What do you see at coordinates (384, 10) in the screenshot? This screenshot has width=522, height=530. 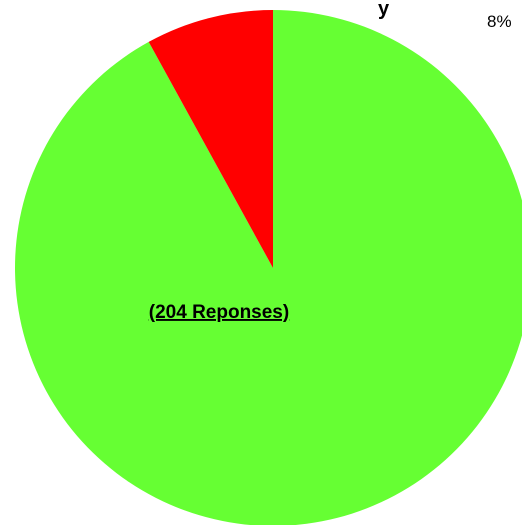 I see `chart-title: y` at bounding box center [384, 10].